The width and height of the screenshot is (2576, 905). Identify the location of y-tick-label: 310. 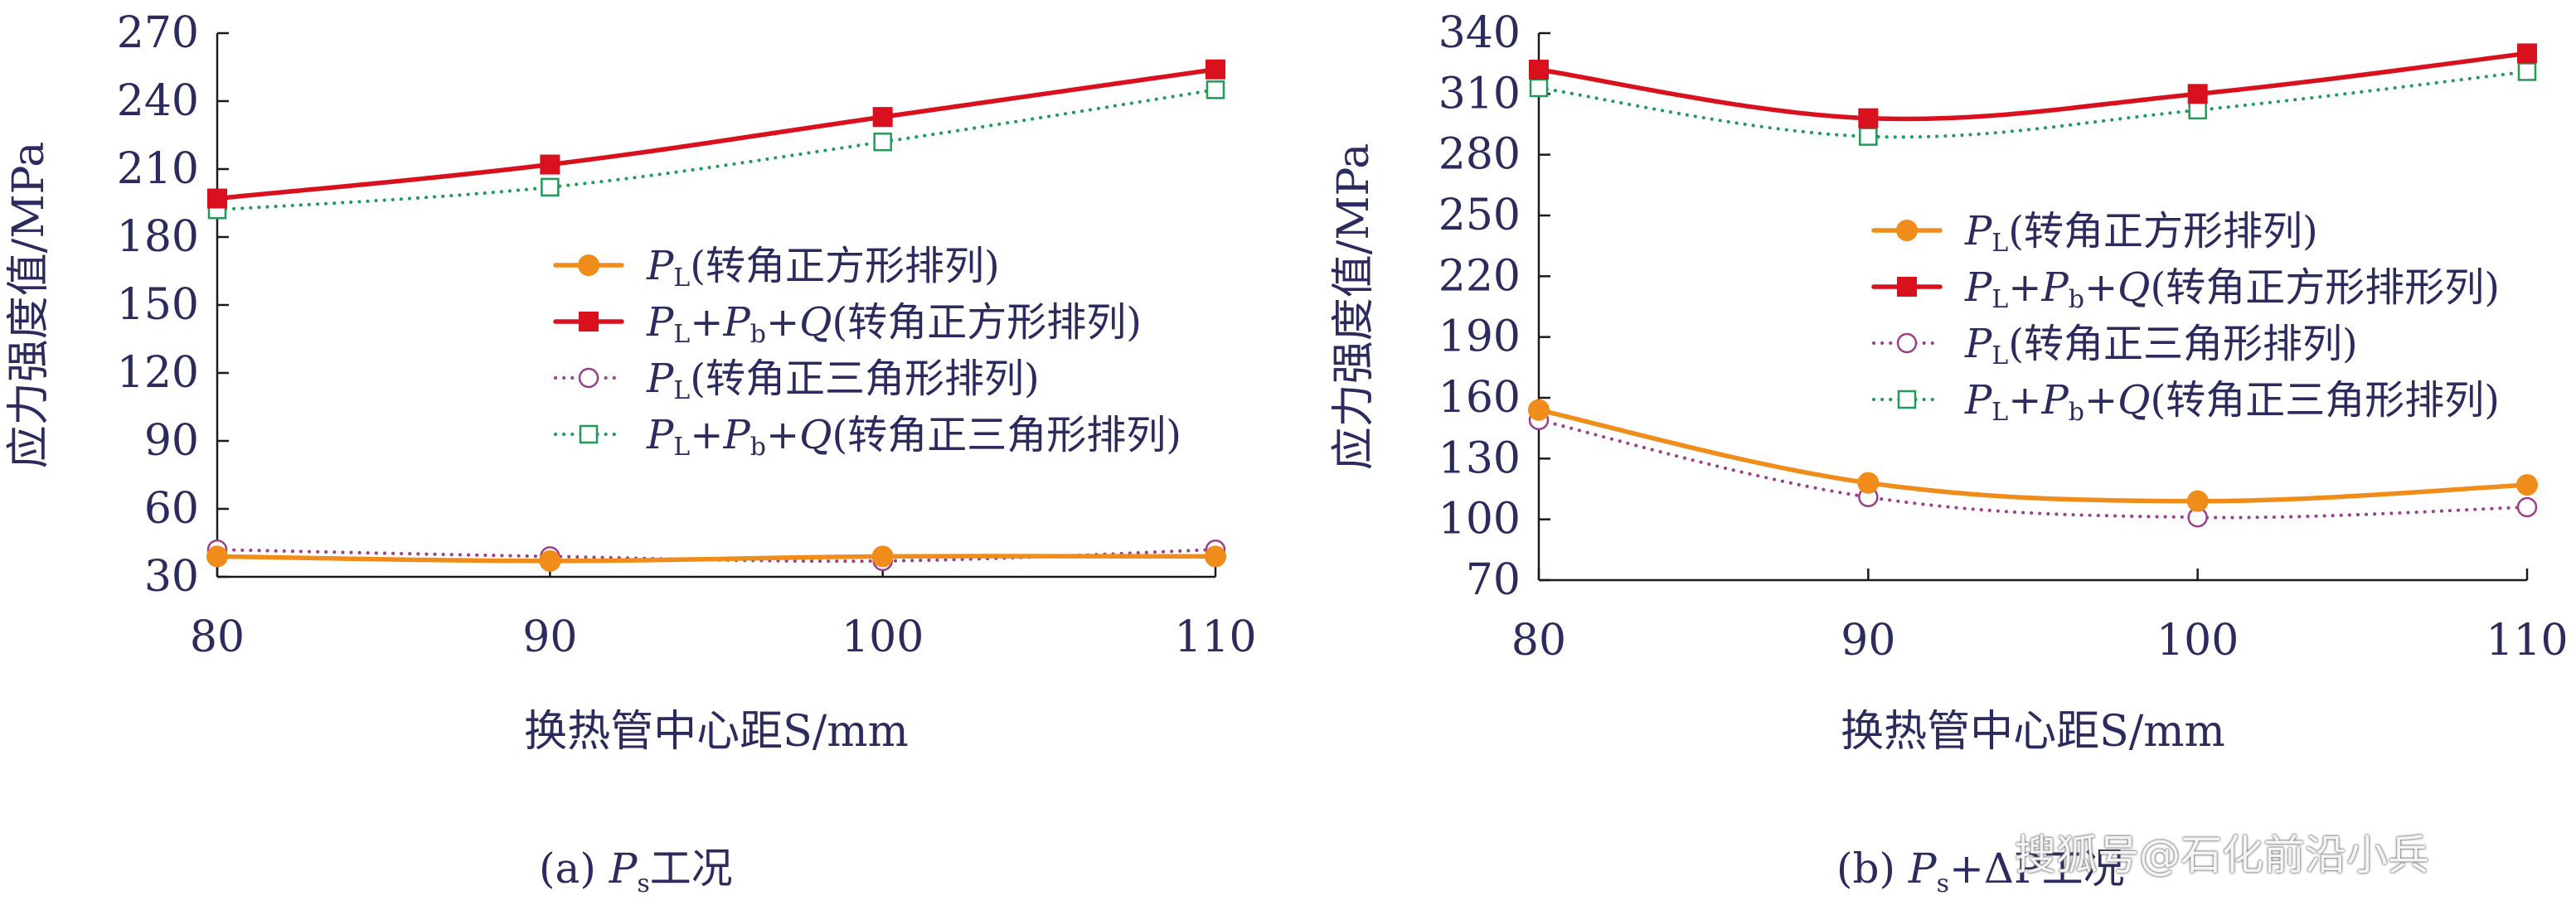
(1479, 94).